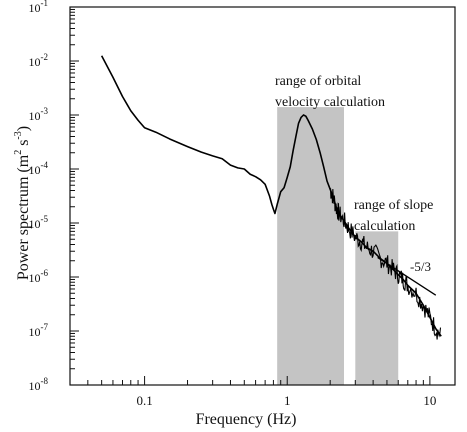 Image resolution: width=467 pixels, height=432 pixels. I want to click on y-tick-label: 10⁻⁸, so click(39, 384).